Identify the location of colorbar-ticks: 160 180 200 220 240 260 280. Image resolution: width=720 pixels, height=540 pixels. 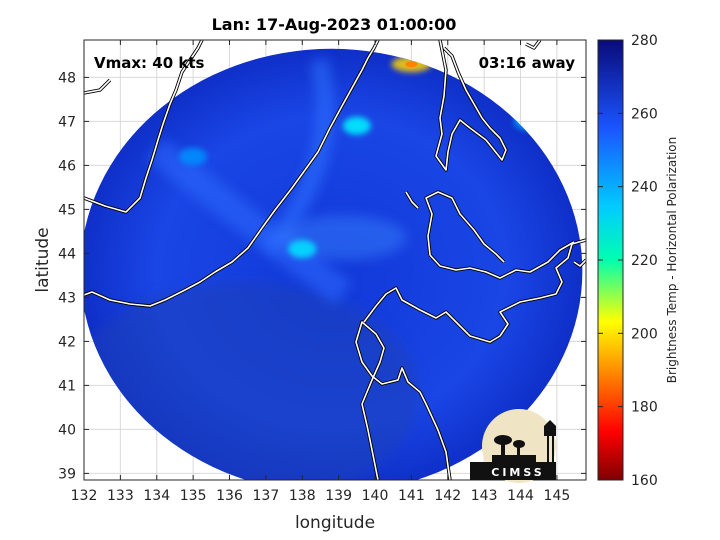
(628, 261).